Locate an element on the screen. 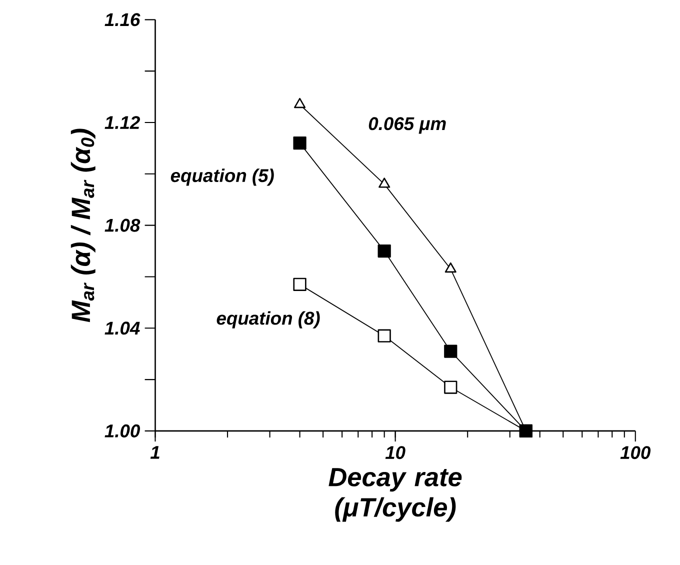  x-tick-label: 100 is located at coordinates (635, 453).